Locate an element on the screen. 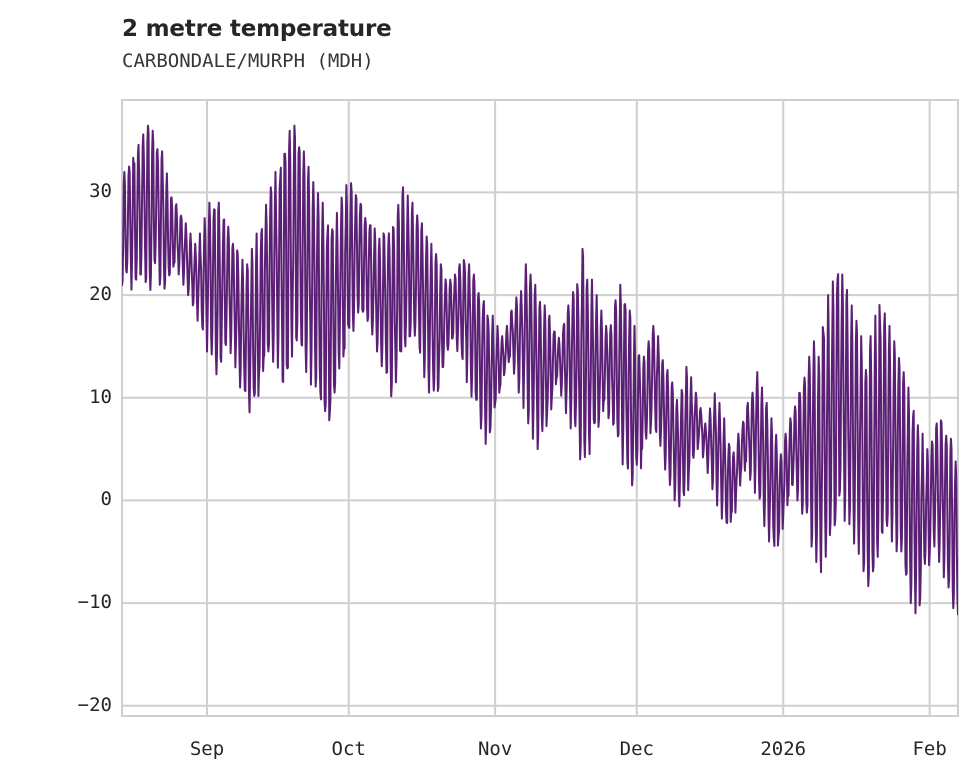 This screenshot has width=980, height=782. y-tick-label: 30 is located at coordinates (100, 191).